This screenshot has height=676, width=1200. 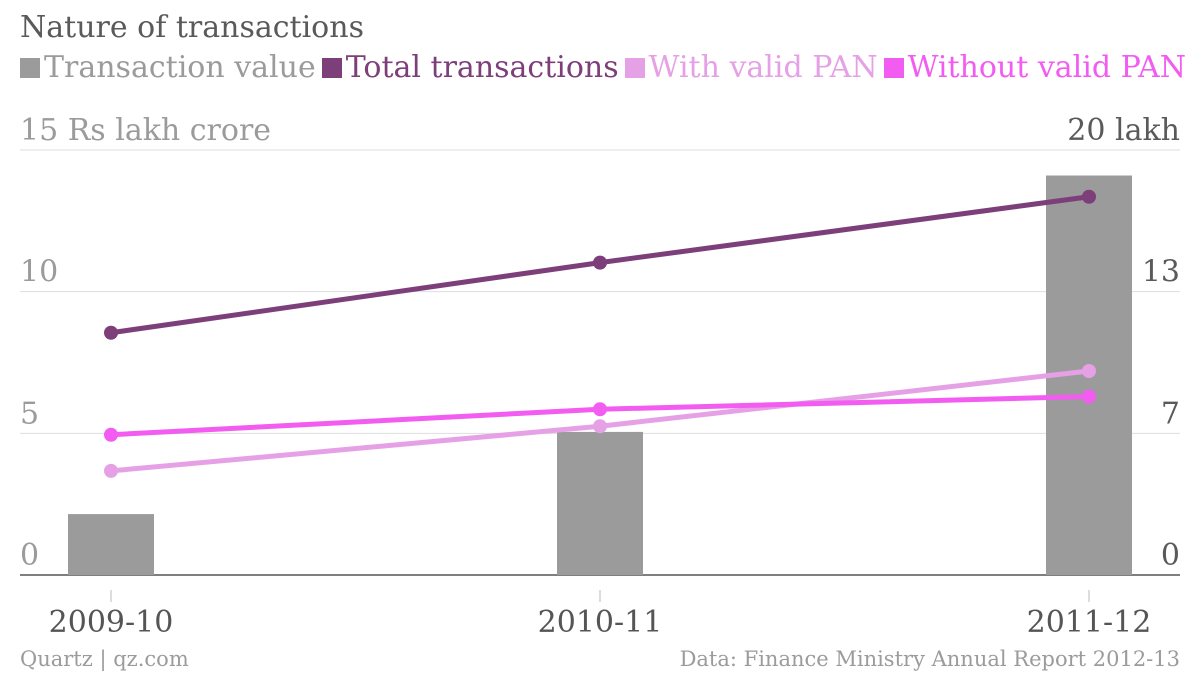 I want to click on left-tick-label: 10, so click(x=39, y=272).